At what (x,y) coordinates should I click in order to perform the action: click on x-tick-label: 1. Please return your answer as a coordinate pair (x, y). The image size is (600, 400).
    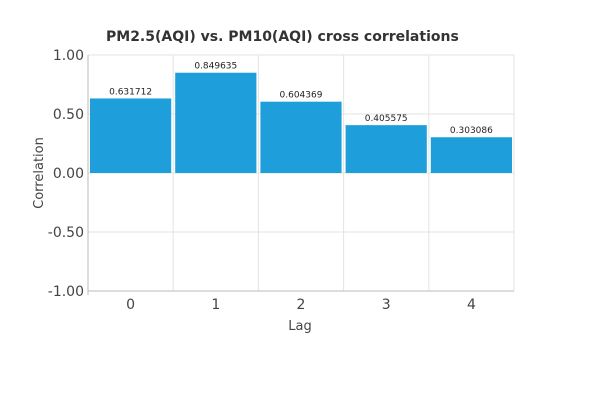
    Looking at the image, I should click on (215, 305).